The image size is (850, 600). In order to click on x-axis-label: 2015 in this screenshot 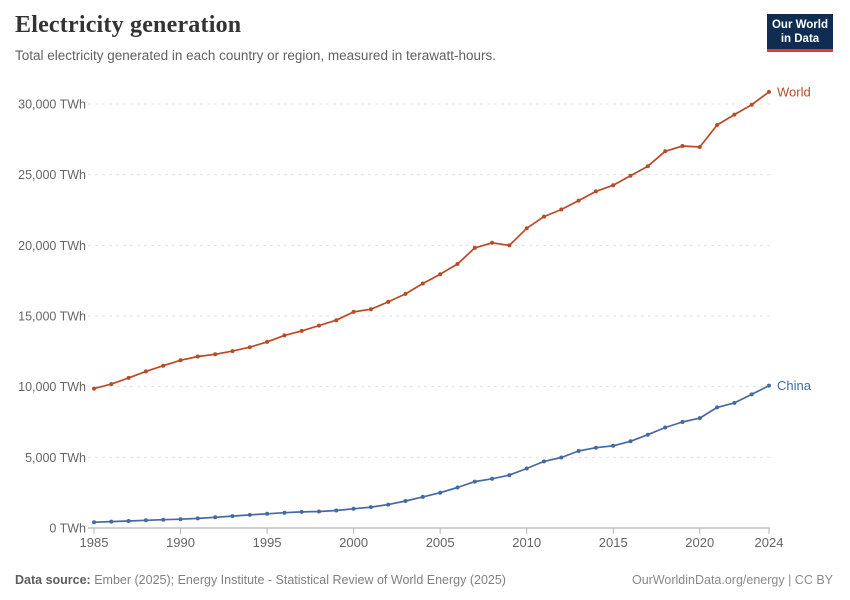, I will do `click(613, 542)`.